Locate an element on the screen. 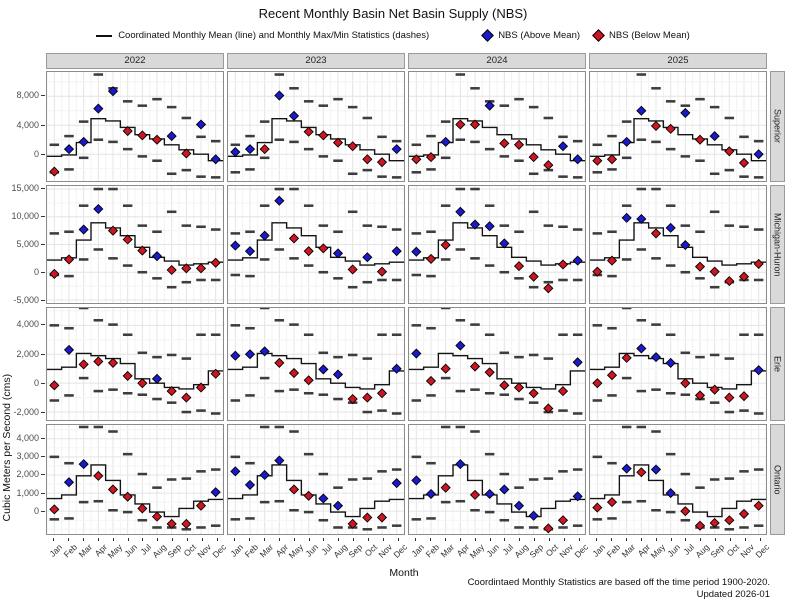  month-tick-label: Apr is located at coordinates (462, 550).